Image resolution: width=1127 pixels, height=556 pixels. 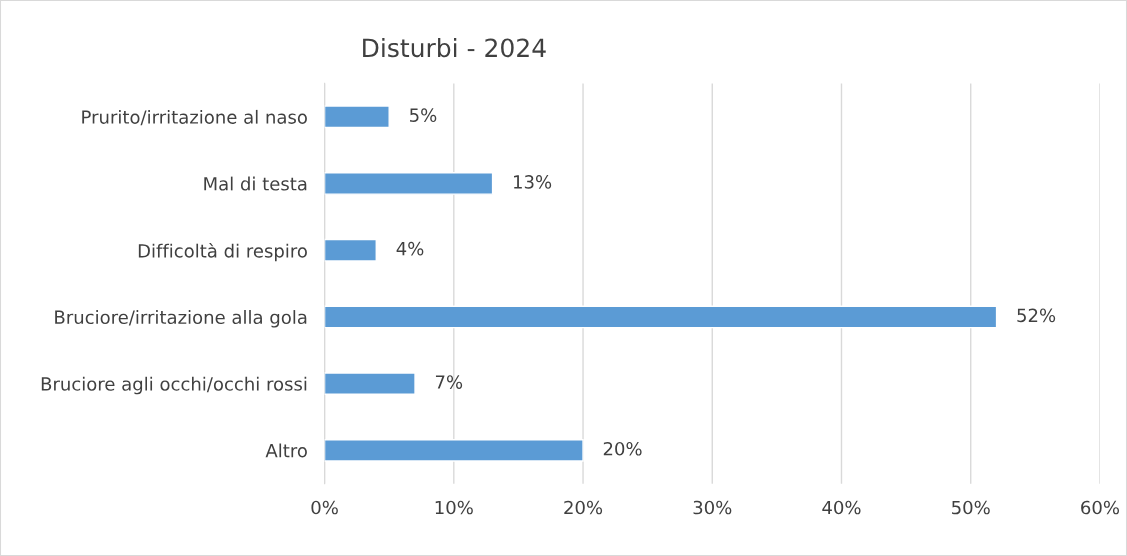 I want to click on y-tick-label: Bruciore agli occhi/occhi rossi, so click(x=174, y=385).